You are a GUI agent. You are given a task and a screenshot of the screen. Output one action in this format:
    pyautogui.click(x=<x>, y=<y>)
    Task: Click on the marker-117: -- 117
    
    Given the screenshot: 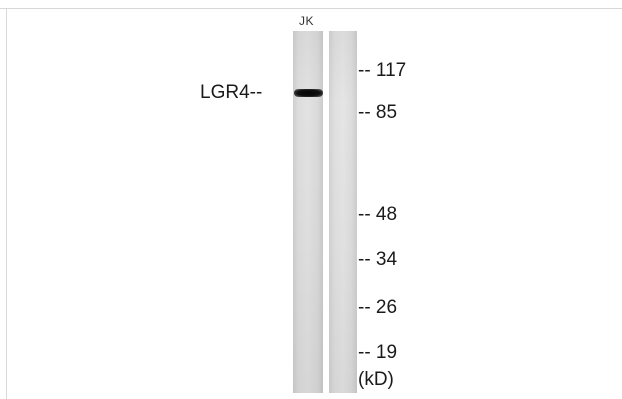 What is the action you would take?
    pyautogui.click(x=382, y=70)
    